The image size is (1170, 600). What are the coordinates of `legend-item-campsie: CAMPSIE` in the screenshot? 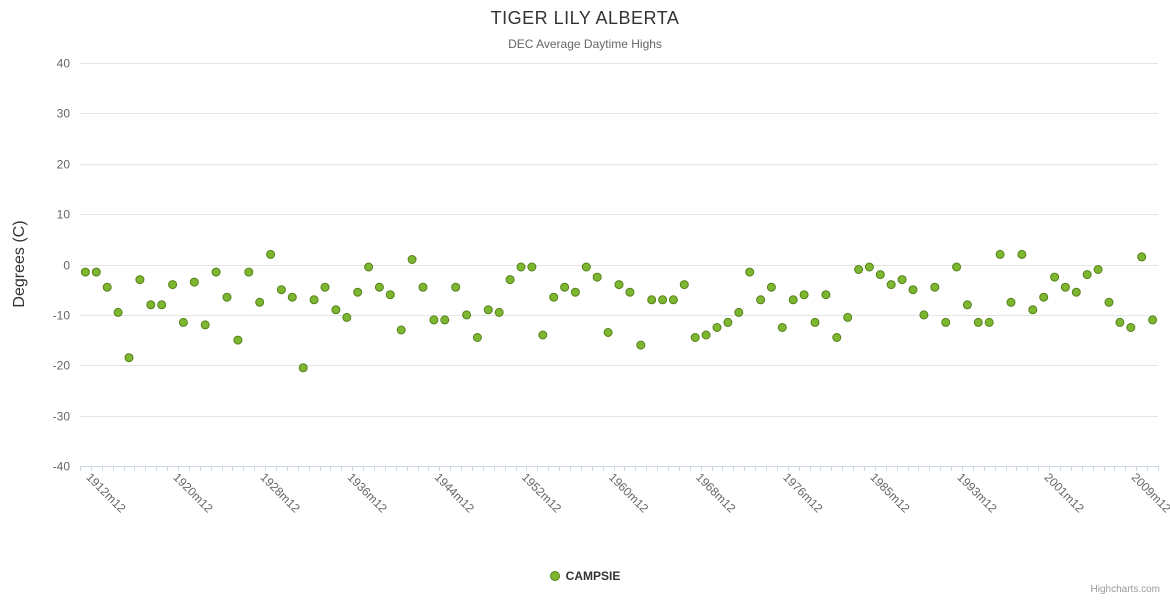 It's located at (584, 576).